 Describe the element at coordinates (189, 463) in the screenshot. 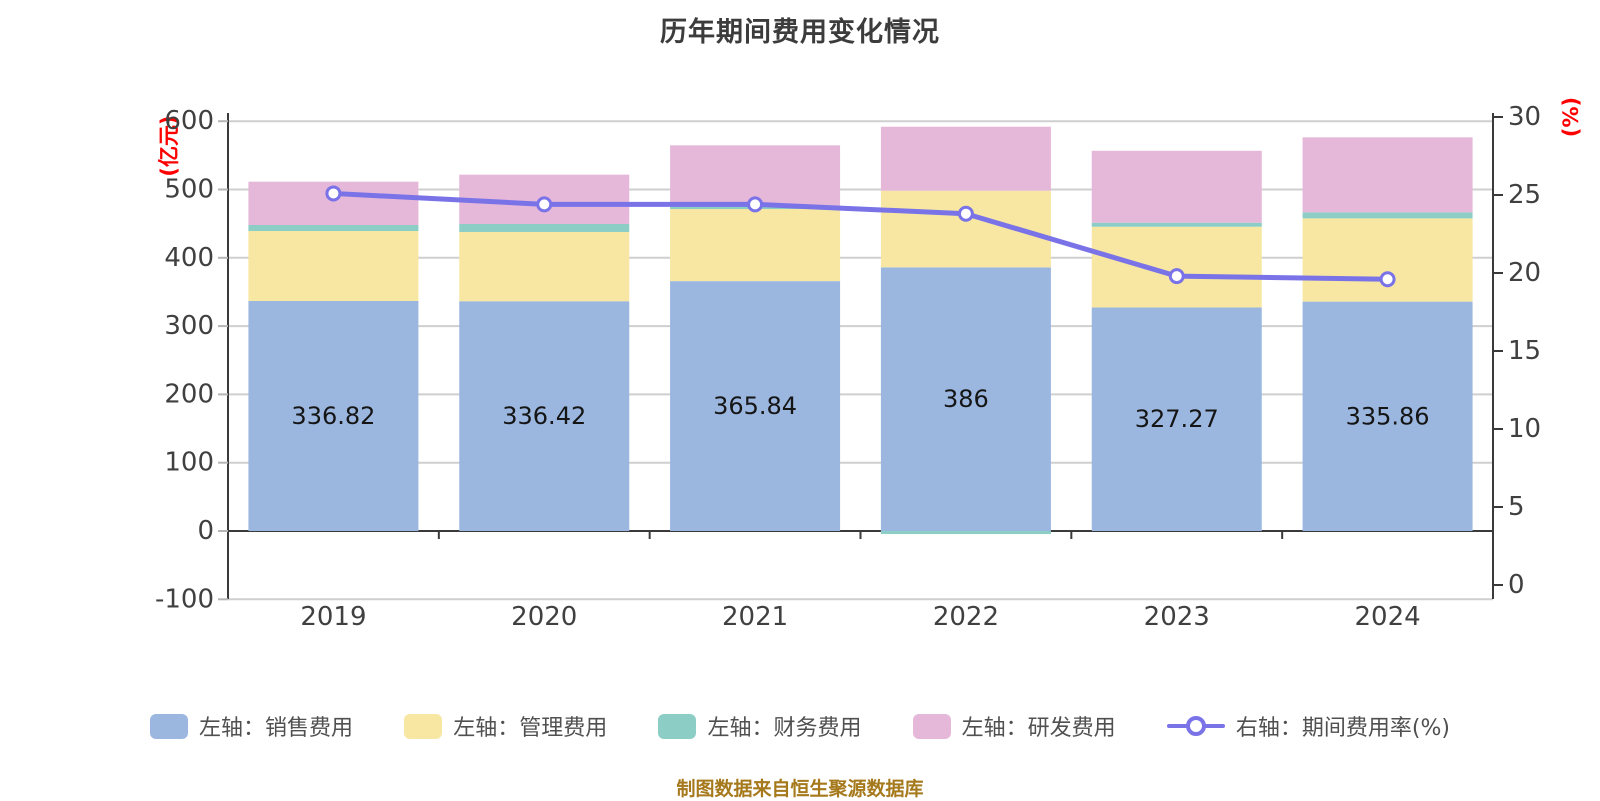

I see `left-axis-tick-label: 100` at that location.